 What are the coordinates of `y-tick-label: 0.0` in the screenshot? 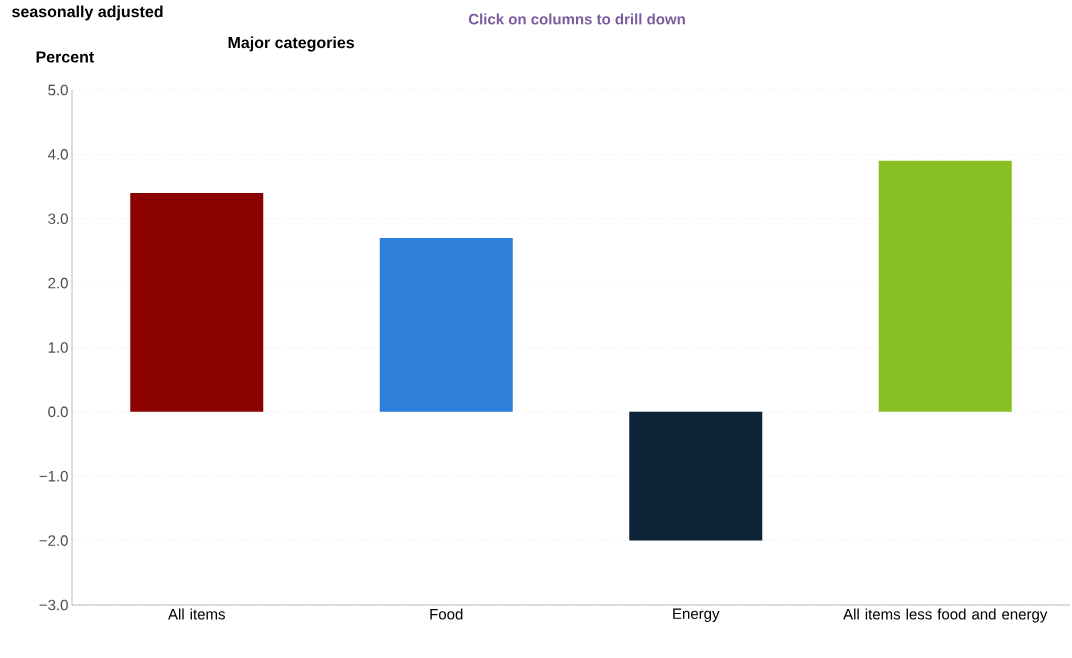 It's located at (58, 412).